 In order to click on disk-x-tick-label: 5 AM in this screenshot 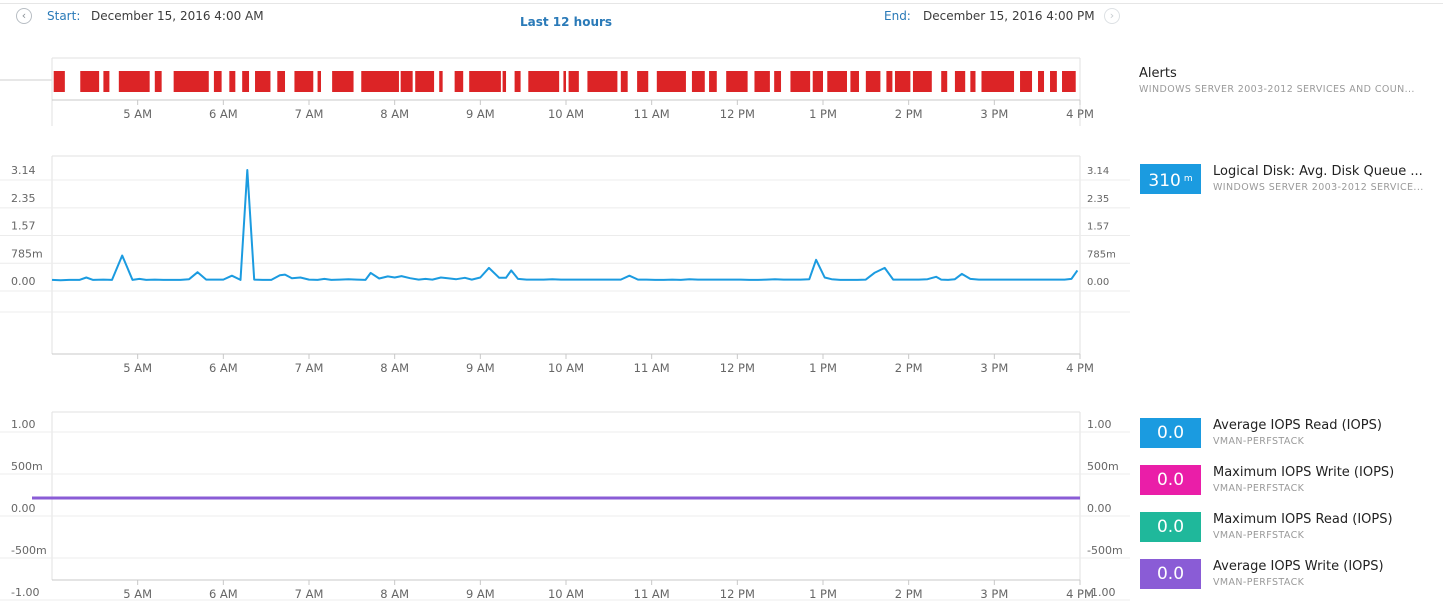, I will do `click(137, 368)`.